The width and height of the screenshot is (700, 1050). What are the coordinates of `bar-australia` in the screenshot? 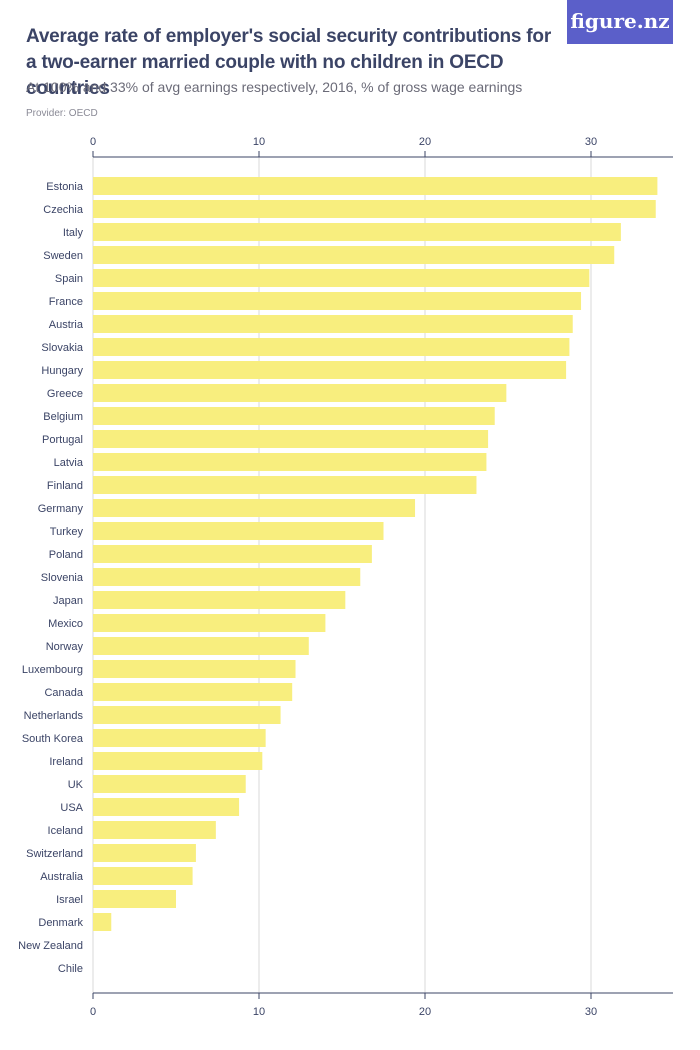 It's located at (143, 876).